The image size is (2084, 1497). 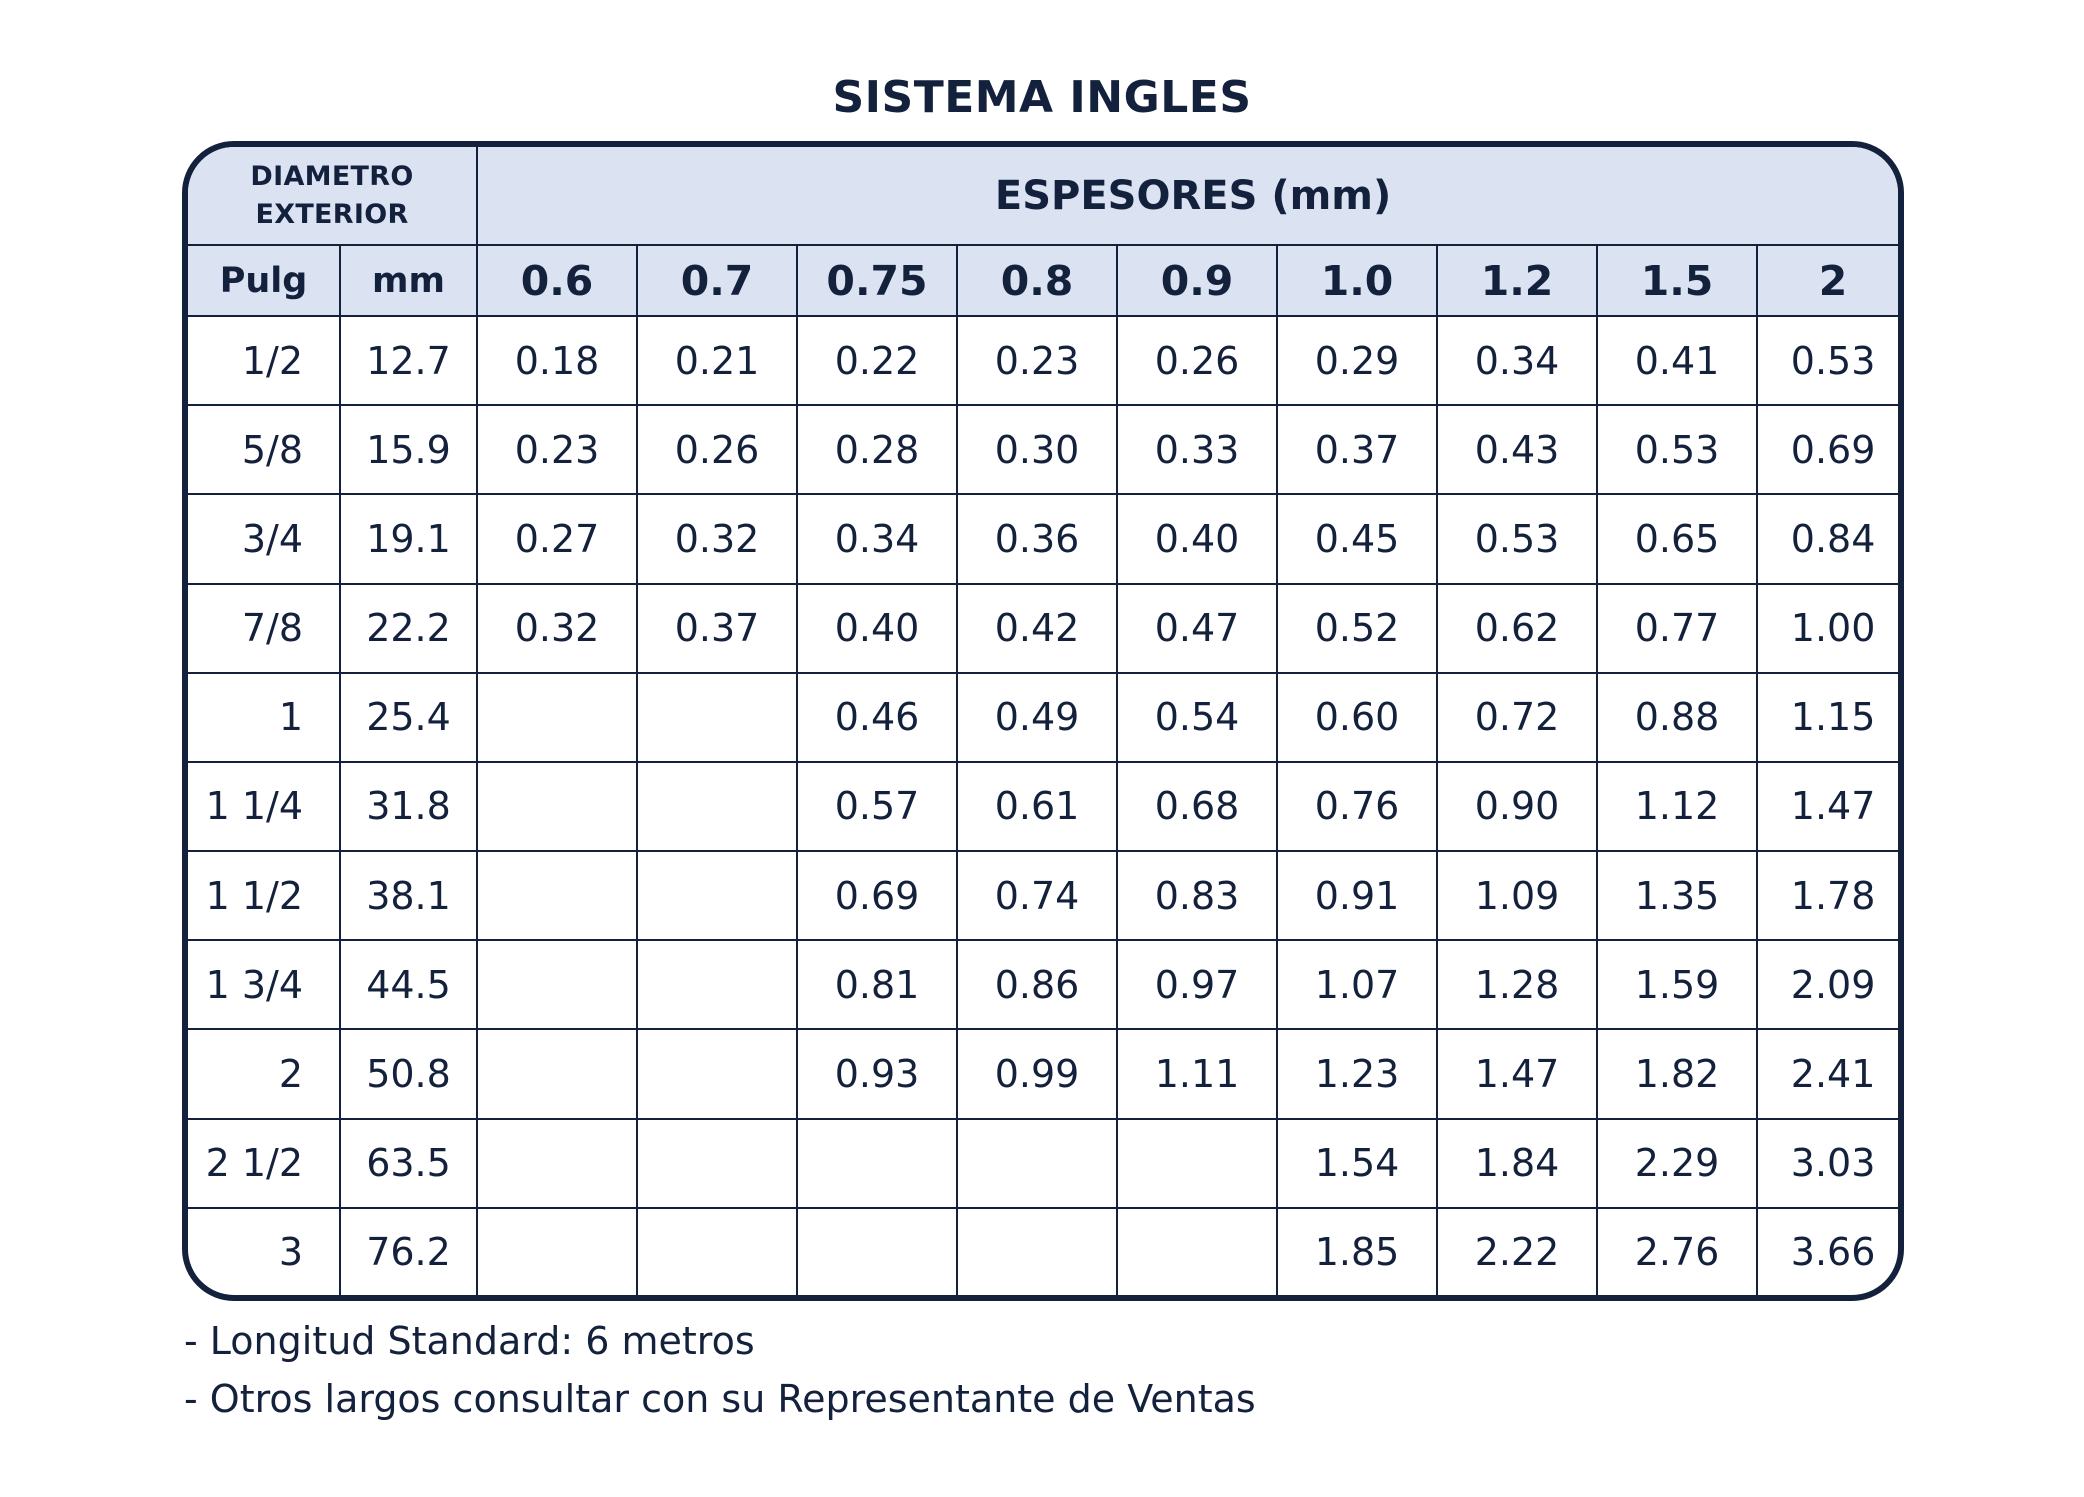 I want to click on value-cell: 0.33, so click(x=1197, y=450).